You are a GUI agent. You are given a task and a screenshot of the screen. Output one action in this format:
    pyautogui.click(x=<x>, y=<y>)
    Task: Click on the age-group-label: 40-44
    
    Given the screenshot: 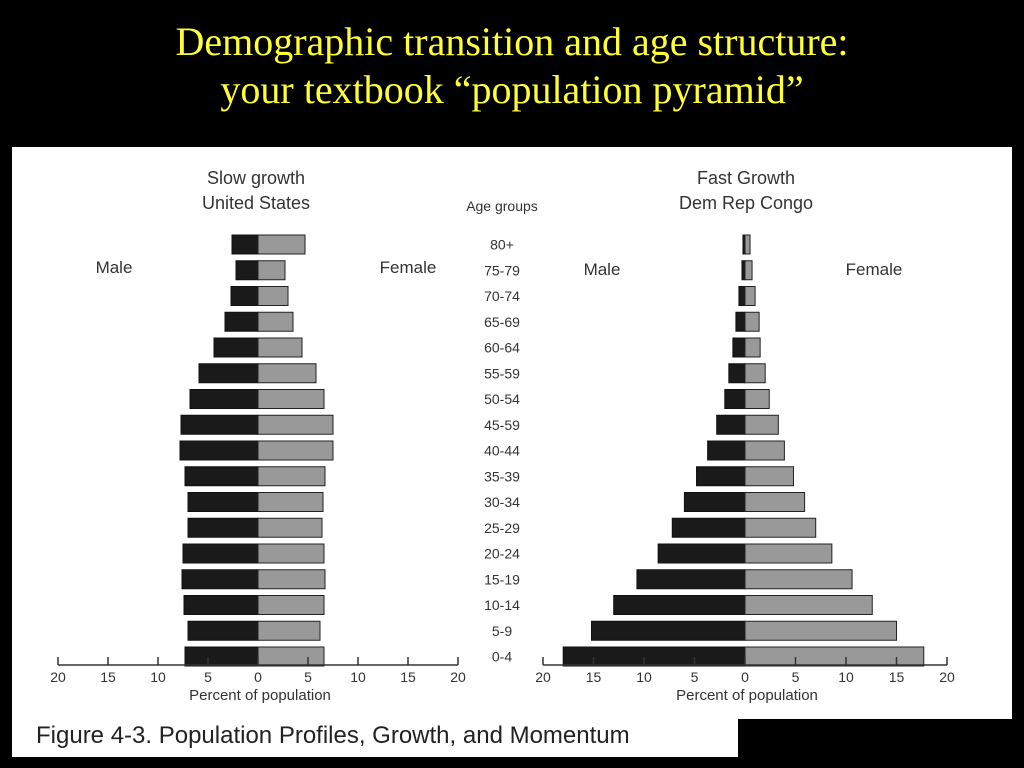 What is the action you would take?
    pyautogui.click(x=502, y=451)
    